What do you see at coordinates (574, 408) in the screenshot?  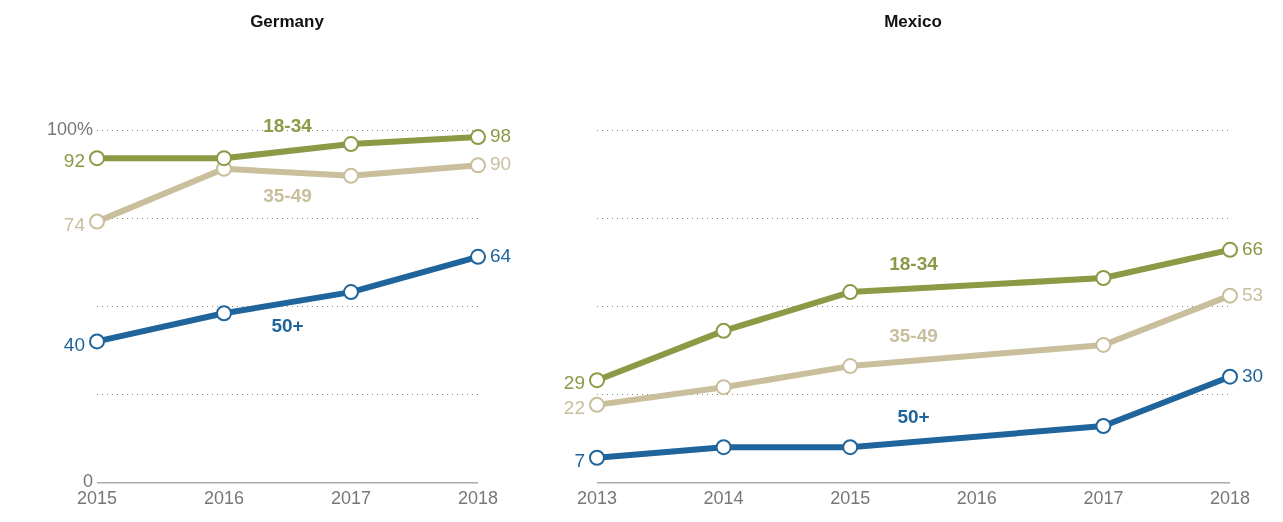 I see `data-label: 22` at bounding box center [574, 408].